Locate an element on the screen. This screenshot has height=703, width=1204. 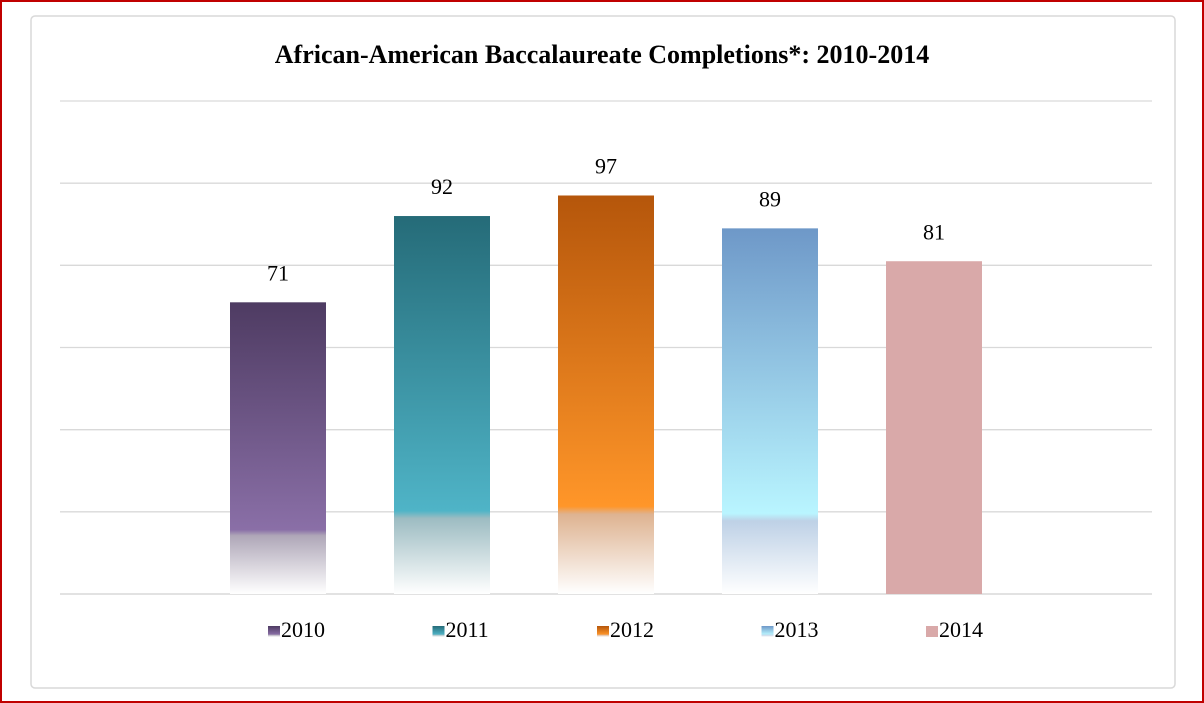
legend-label: 2014 is located at coordinates (961, 629).